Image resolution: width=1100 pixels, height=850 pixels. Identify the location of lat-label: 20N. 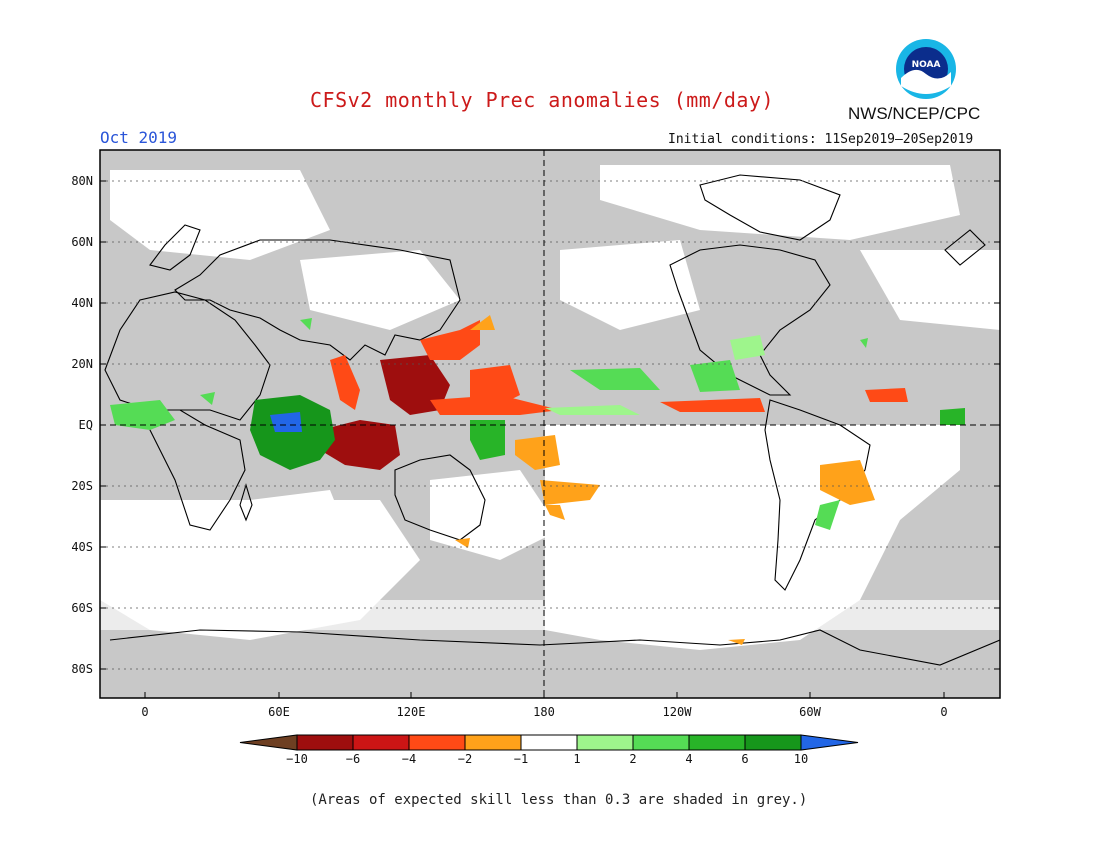
(82, 364).